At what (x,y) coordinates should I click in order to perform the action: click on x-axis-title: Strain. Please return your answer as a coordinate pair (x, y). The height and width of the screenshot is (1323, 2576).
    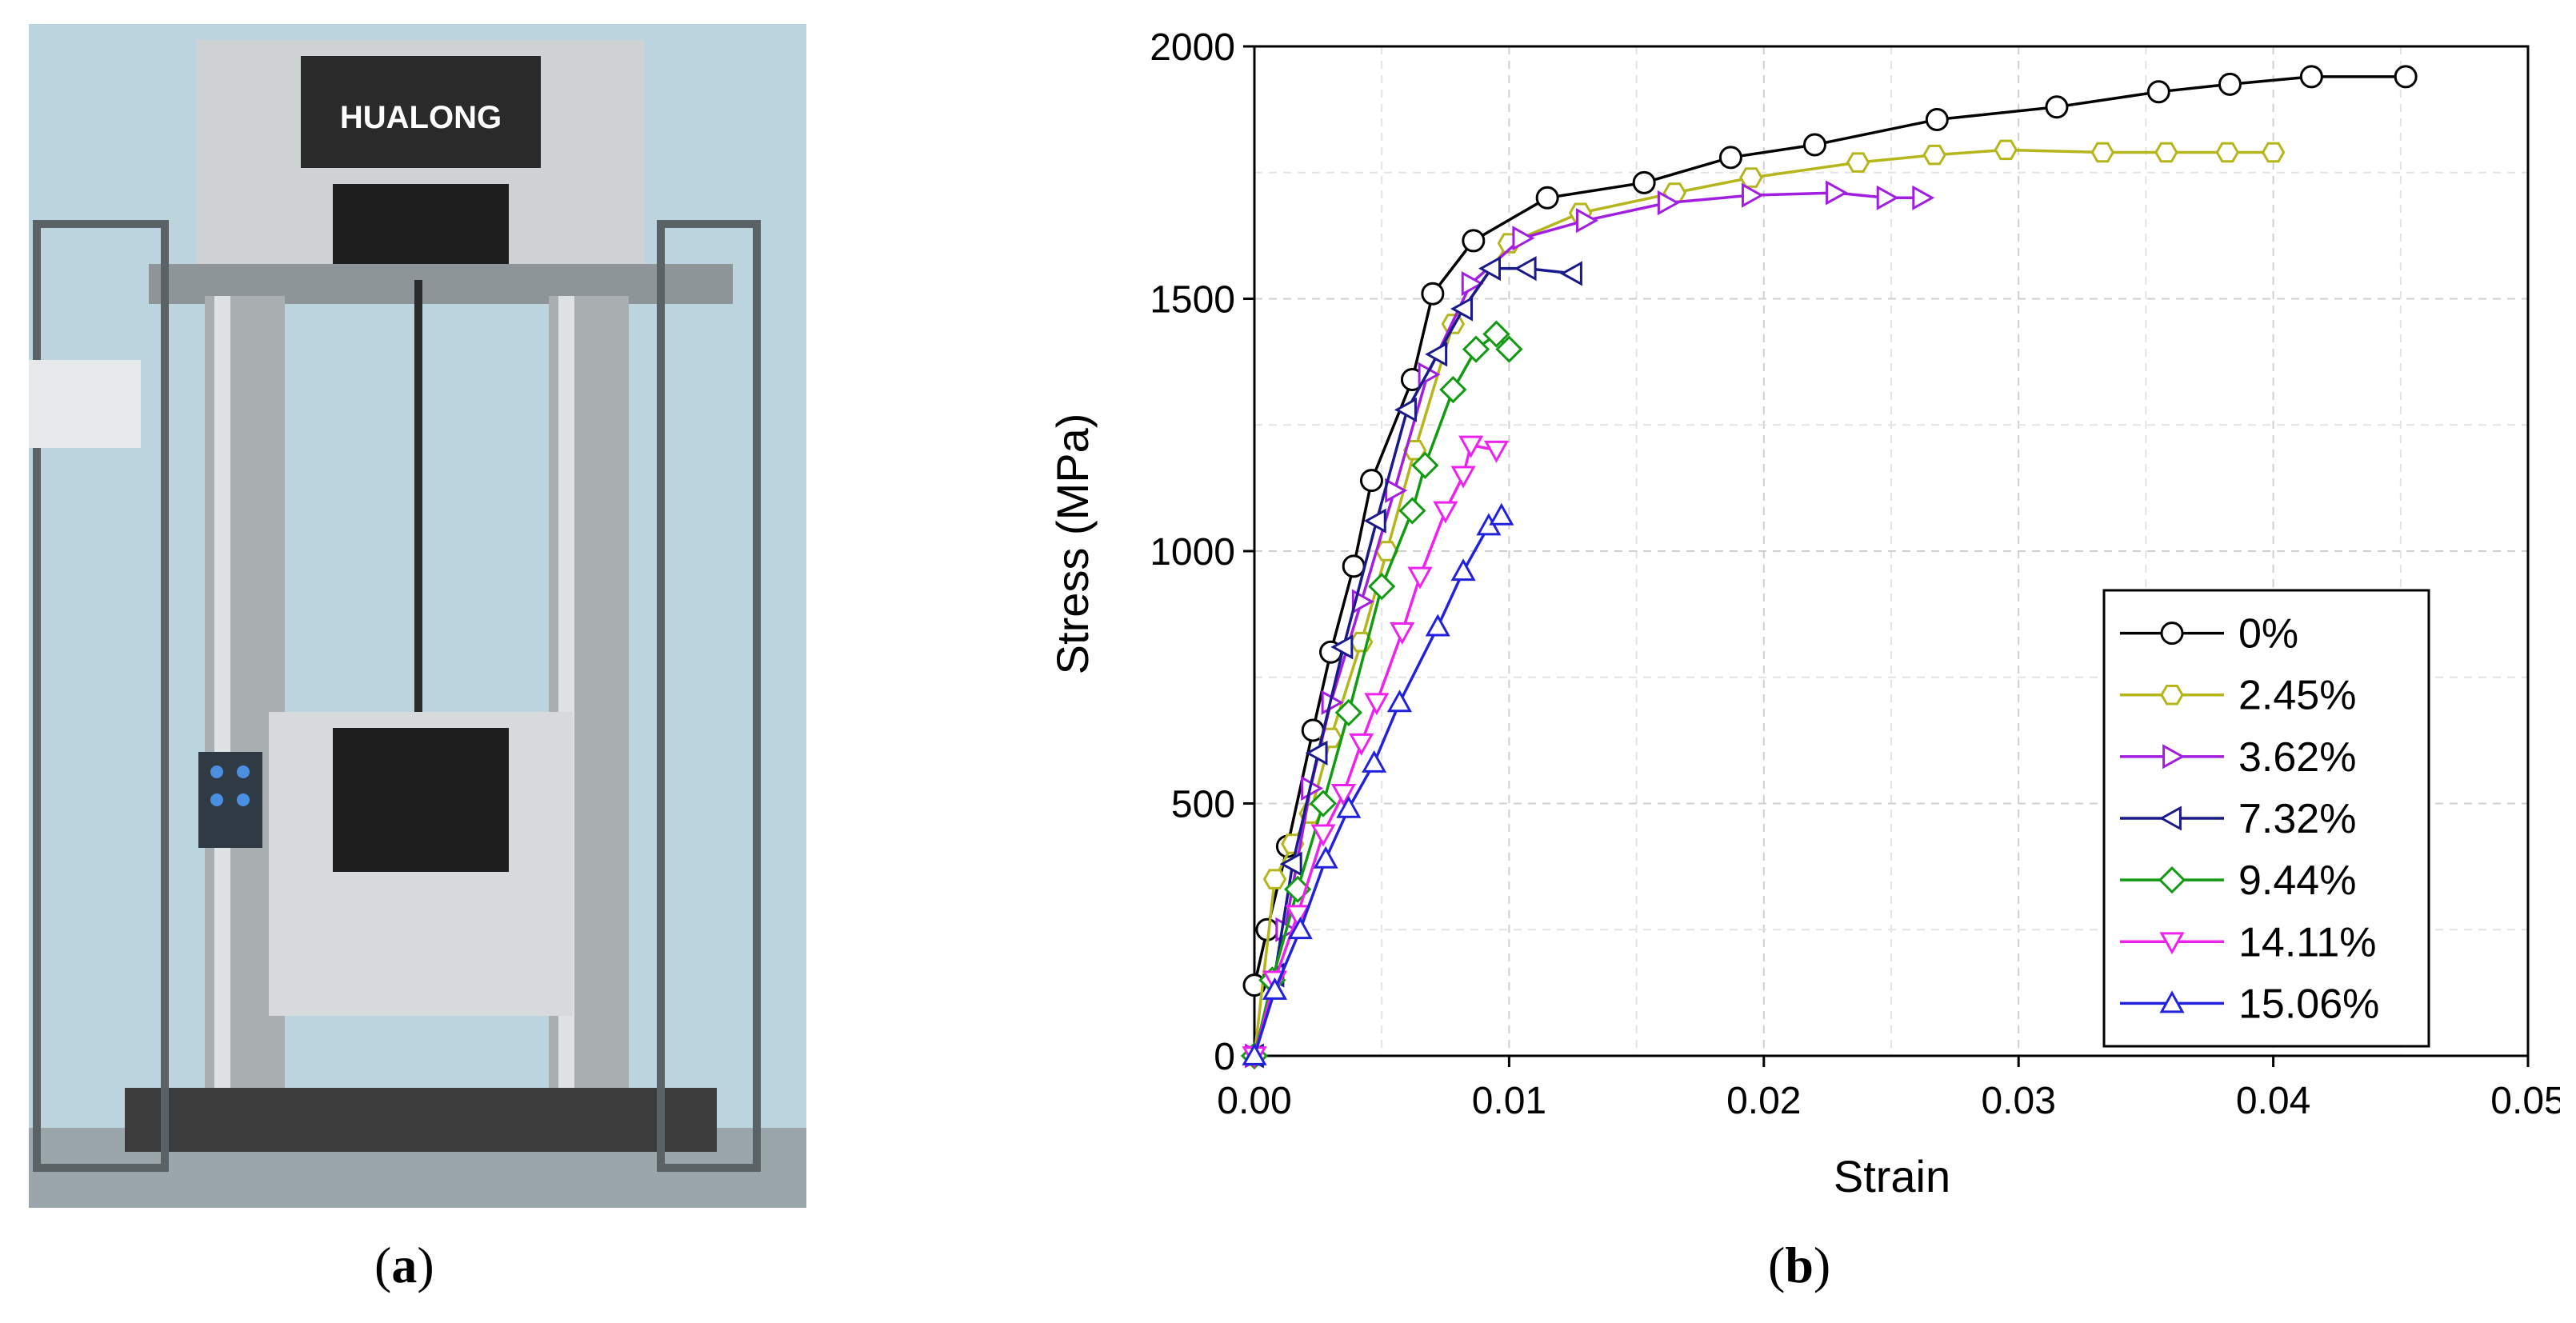
    Looking at the image, I should click on (1892, 1175).